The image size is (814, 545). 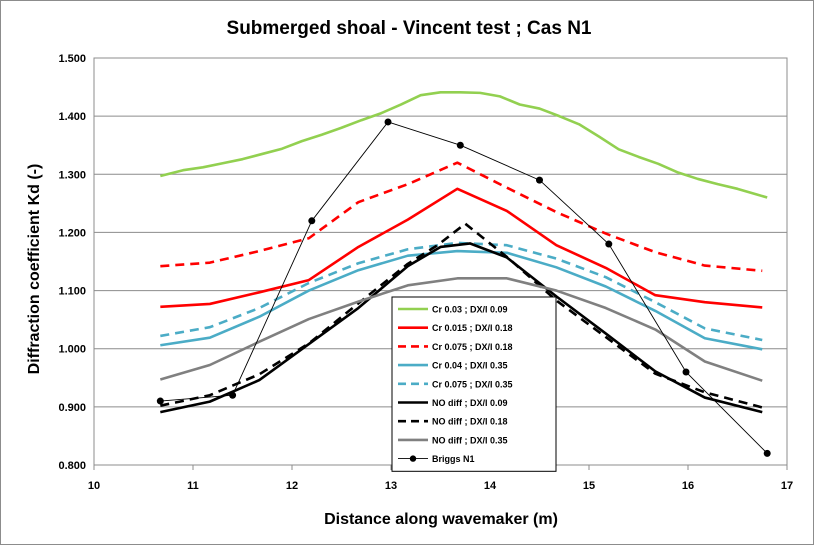 What do you see at coordinates (787, 486) in the screenshot?
I see `x-tick-label: 17` at bounding box center [787, 486].